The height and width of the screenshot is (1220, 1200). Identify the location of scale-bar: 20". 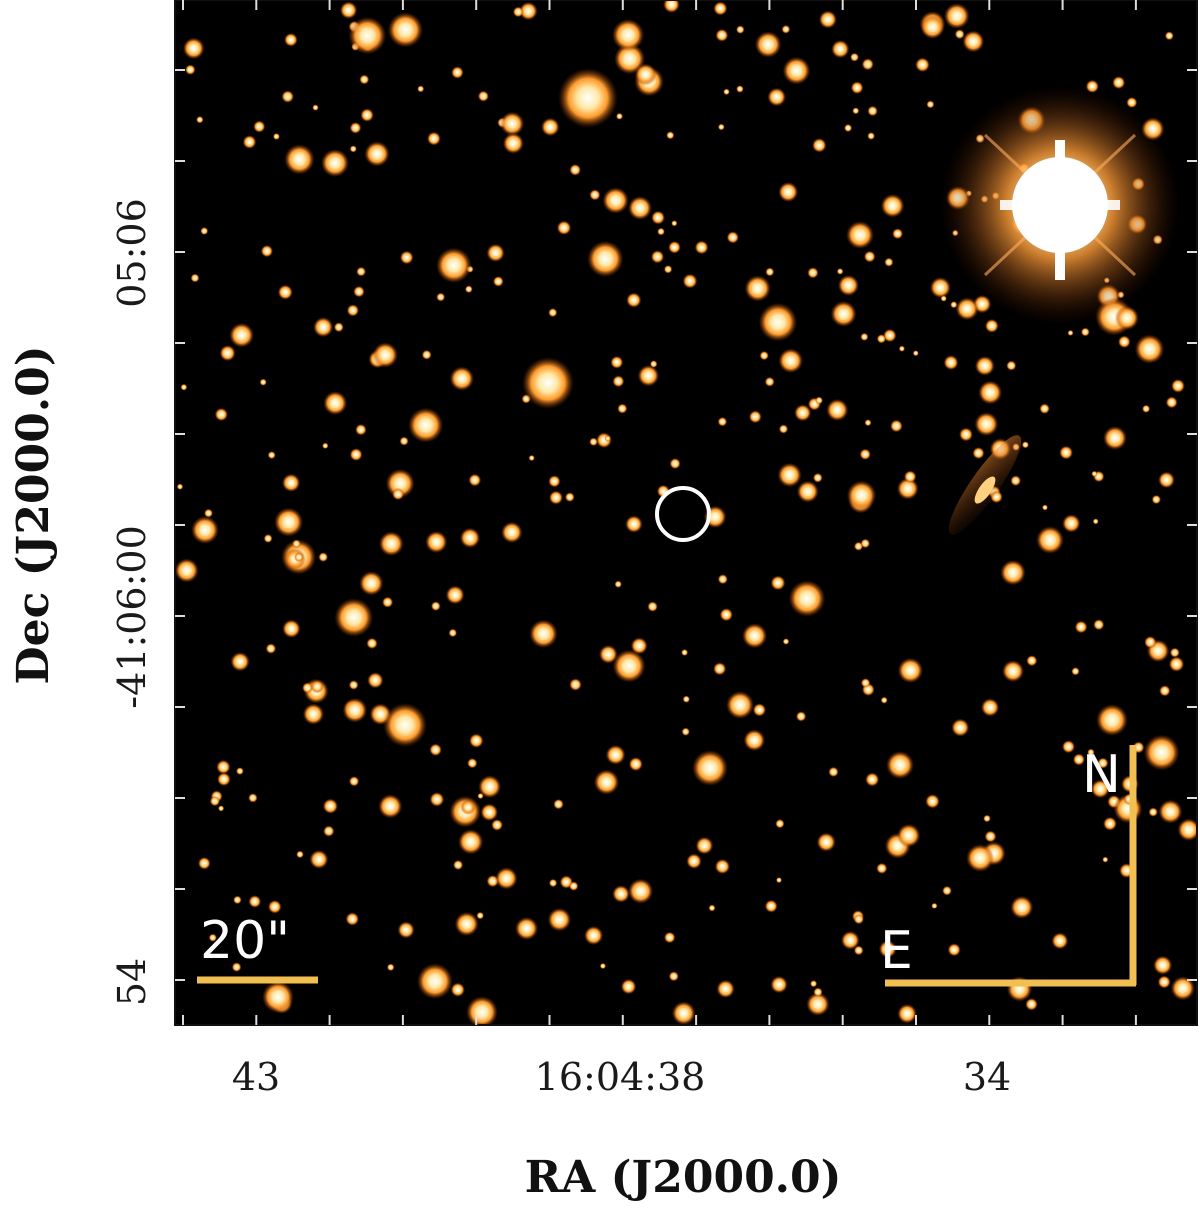
(257, 947).